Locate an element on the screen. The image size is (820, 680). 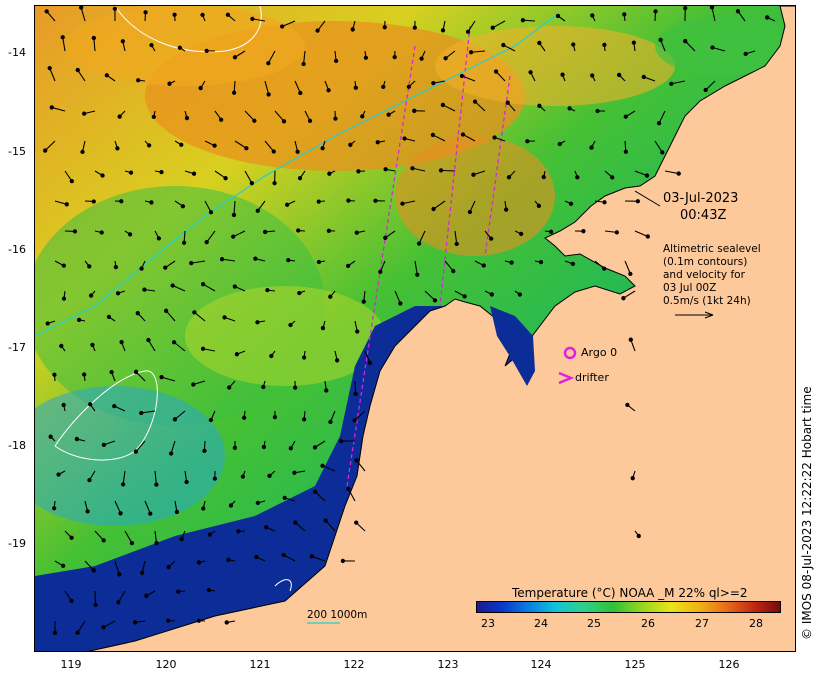
altimetry-line: Altimetric sealevel is located at coordinates (712, 249).